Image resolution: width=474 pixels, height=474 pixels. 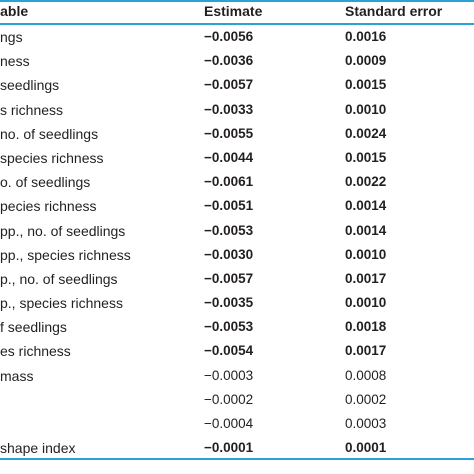 I want to click on row-variable: s richness, so click(x=32, y=109).